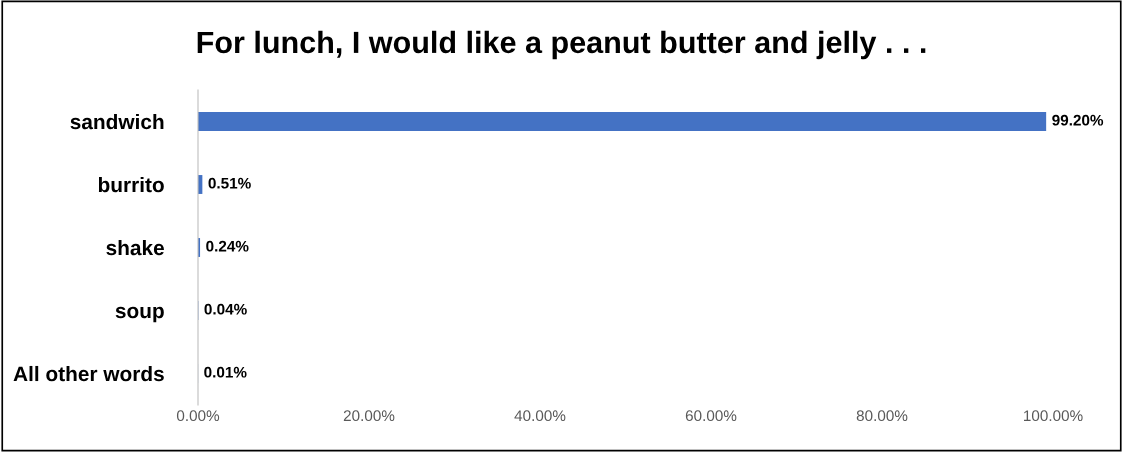  What do you see at coordinates (229, 183) in the screenshot?
I see `data-label: 0.51%` at bounding box center [229, 183].